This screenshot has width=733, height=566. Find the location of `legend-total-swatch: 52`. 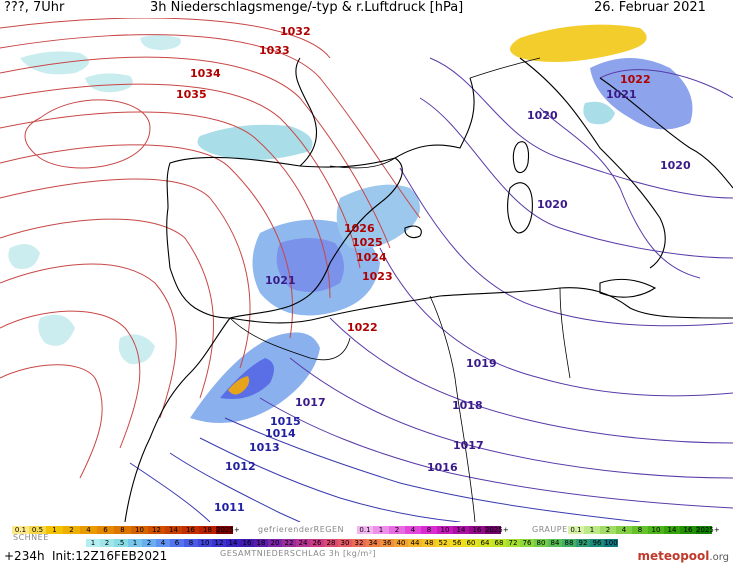

legend-total-swatch: 52 is located at coordinates (443, 543).